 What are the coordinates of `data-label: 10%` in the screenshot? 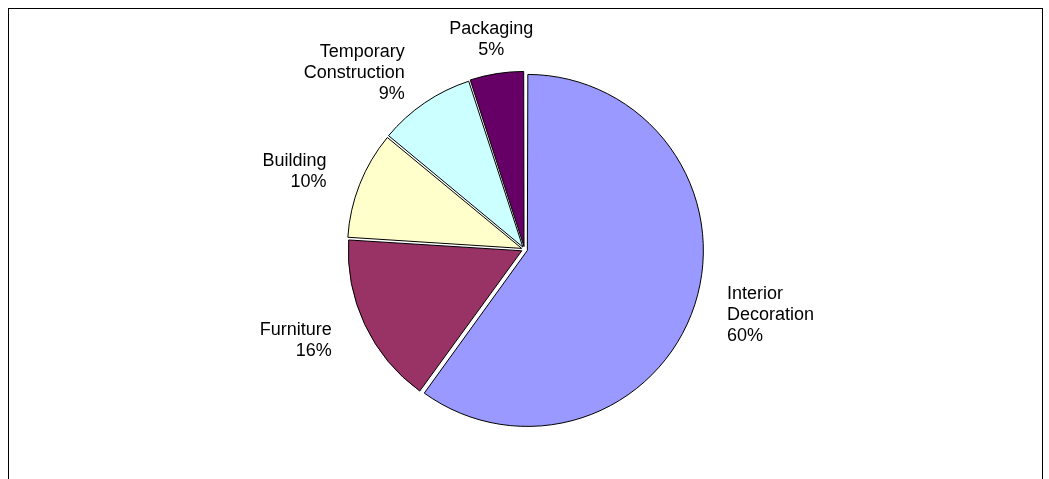 It's located at (308, 180).